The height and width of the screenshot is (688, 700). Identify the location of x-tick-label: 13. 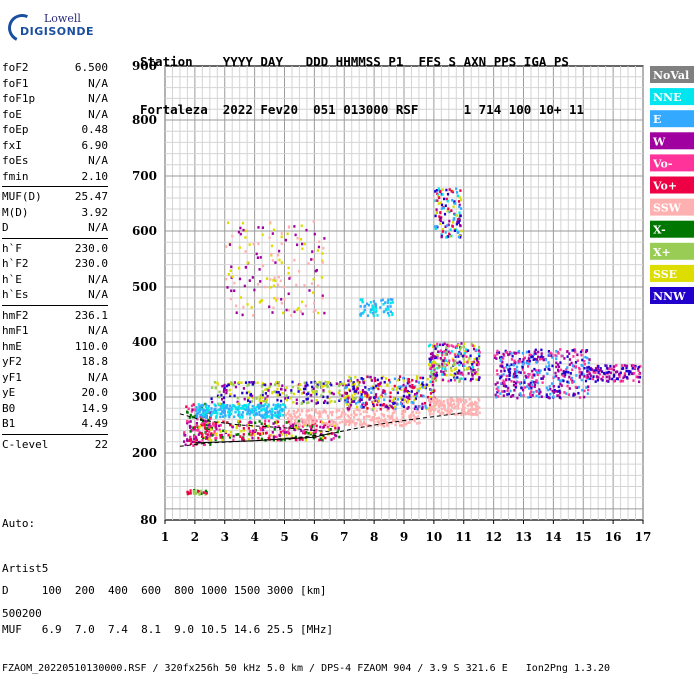
(523, 537).